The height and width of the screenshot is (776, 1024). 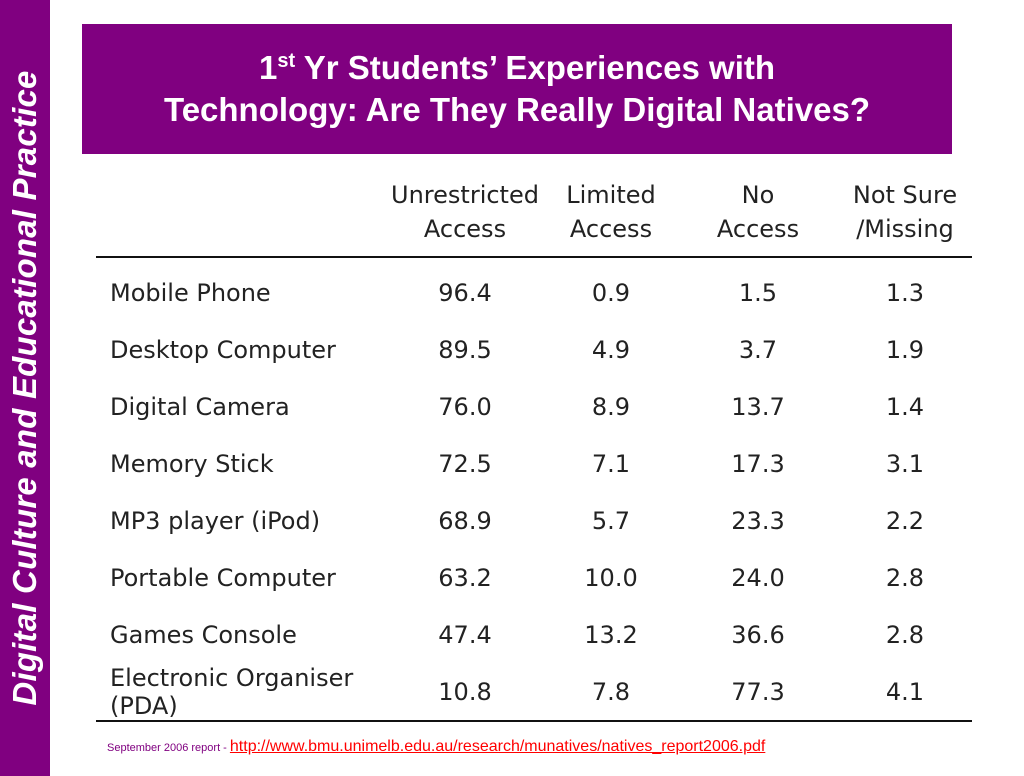 What do you see at coordinates (611, 349) in the screenshot?
I see `cell-limited: 4.9` at bounding box center [611, 349].